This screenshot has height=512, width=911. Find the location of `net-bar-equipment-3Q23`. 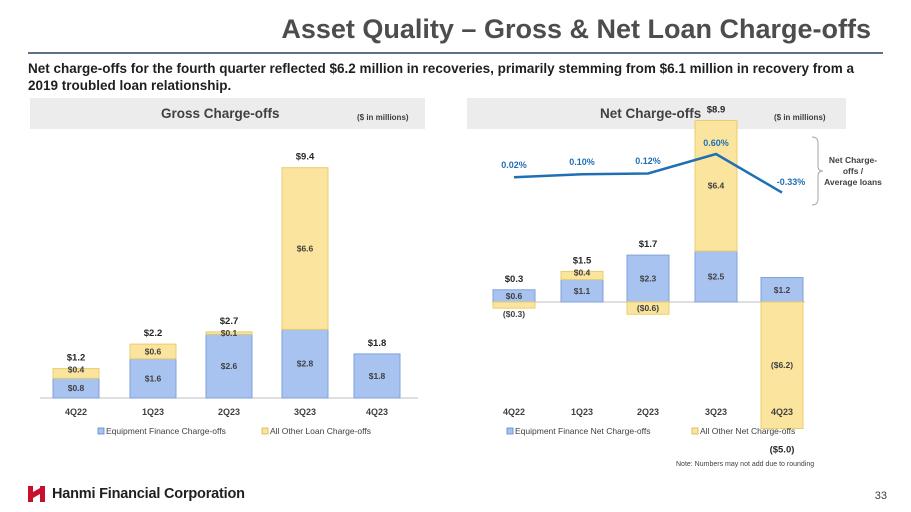

net-bar-equipment-3Q23 is located at coordinates (716, 276).